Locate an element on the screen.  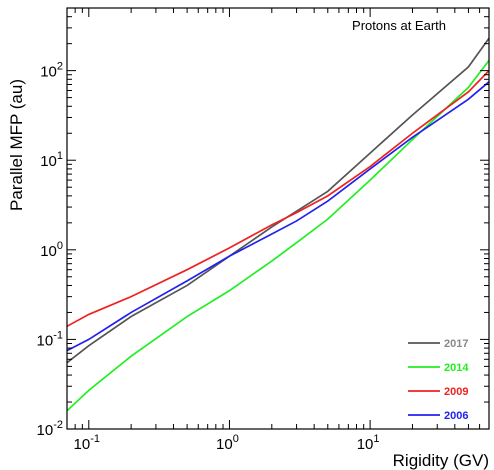
legend: 2017 2014 2009 2006 is located at coordinates (438, 380).